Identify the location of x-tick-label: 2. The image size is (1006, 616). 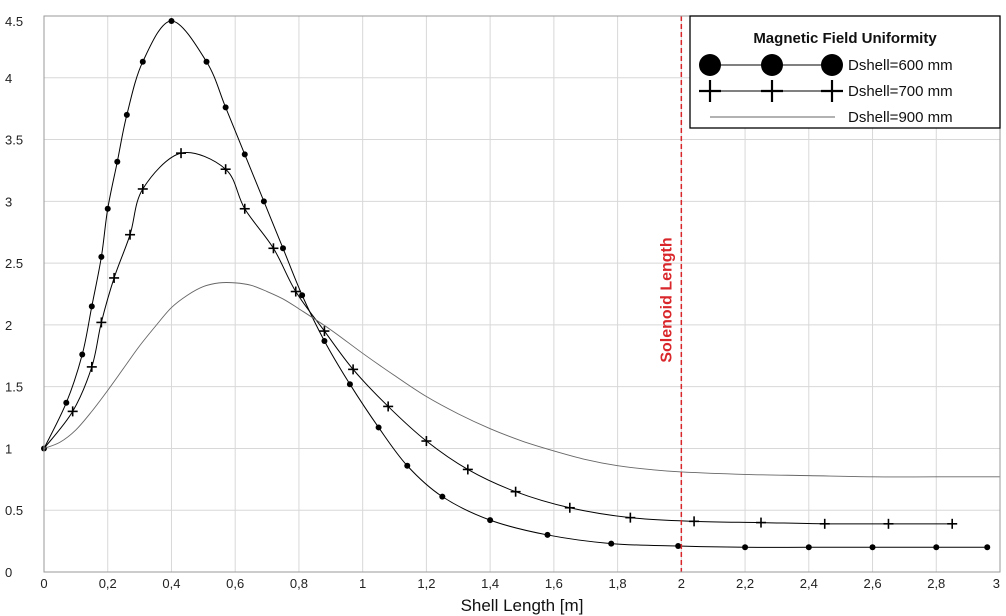
(681, 583).